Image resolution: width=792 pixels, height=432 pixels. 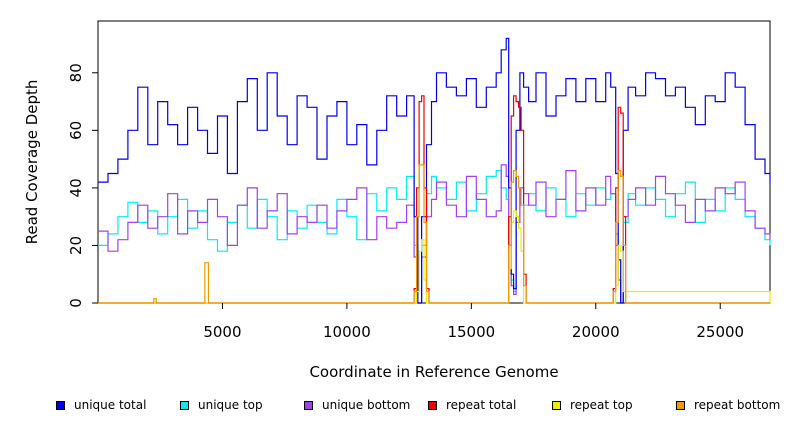 I want to click on y-tick-label: 80, so click(x=76, y=72).